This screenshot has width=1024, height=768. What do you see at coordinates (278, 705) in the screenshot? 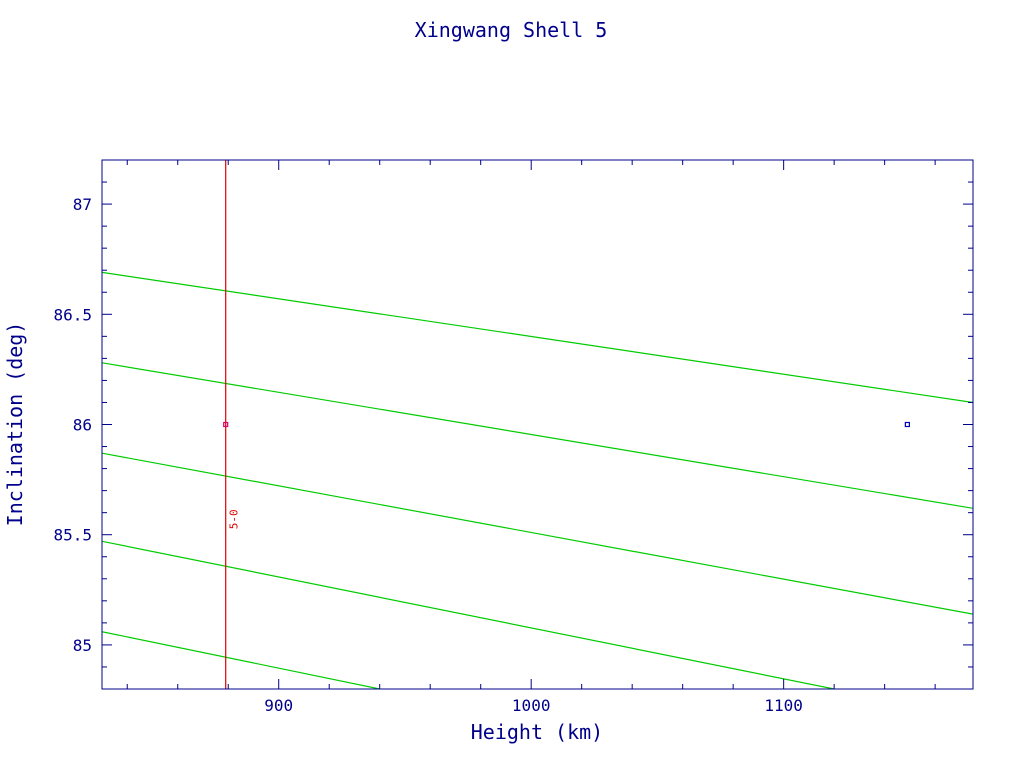
I see `x-tick-label: 900` at bounding box center [278, 705].